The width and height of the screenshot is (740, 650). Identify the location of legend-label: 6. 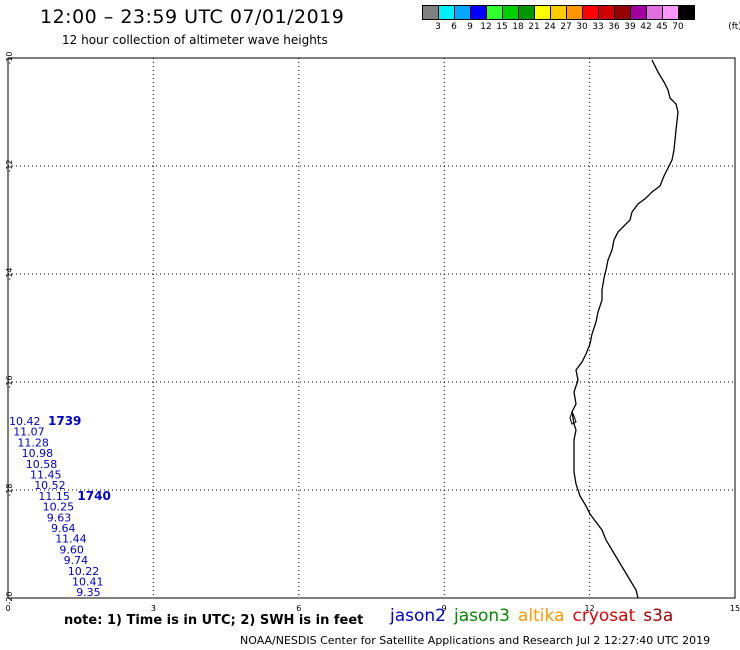
(454, 27).